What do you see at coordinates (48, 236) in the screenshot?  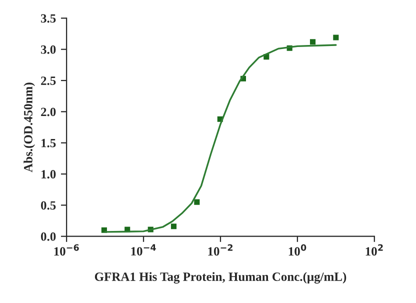 I see `y-tick-label: 0.0` at bounding box center [48, 236].